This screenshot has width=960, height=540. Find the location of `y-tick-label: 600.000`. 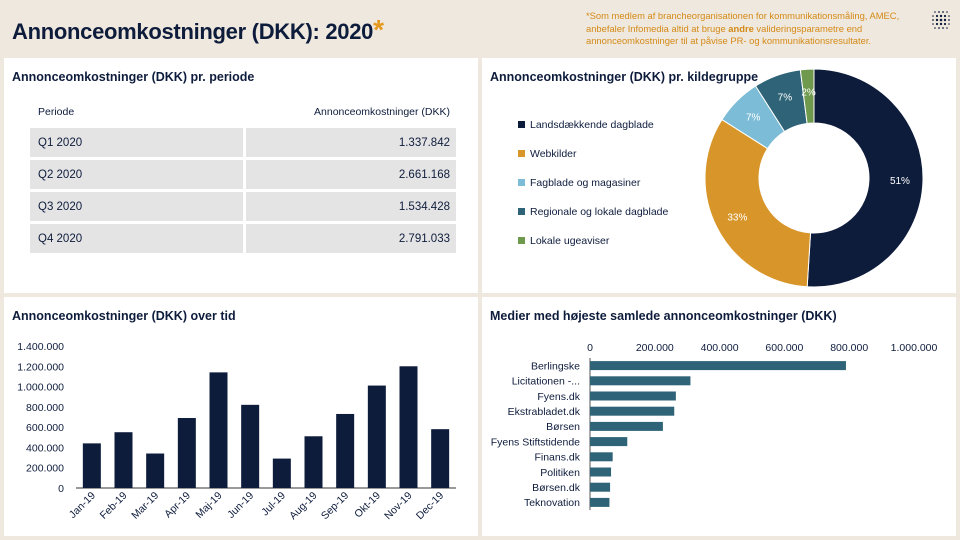

y-tick-label: 600.000 is located at coordinates (45, 428).